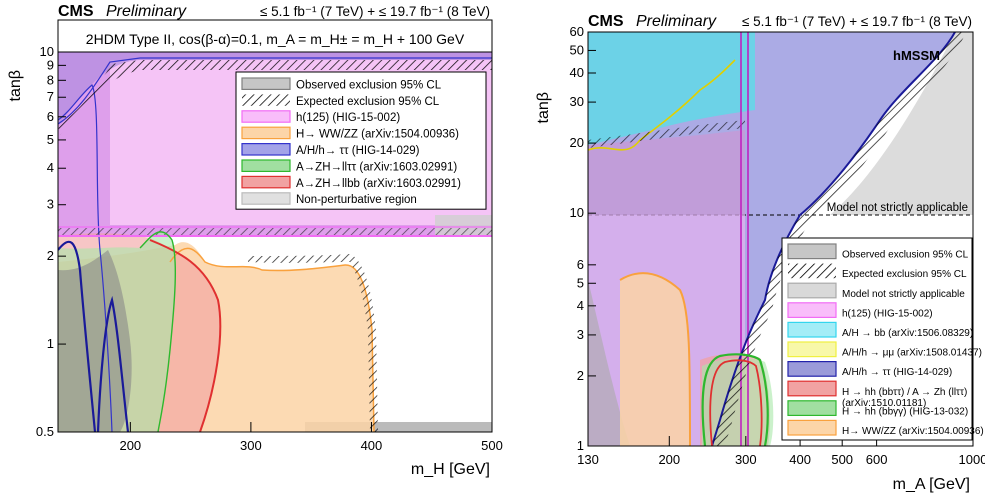 The image size is (985, 502). I want to click on right-legend-label: Model not strictly applicable, so click(903, 294).